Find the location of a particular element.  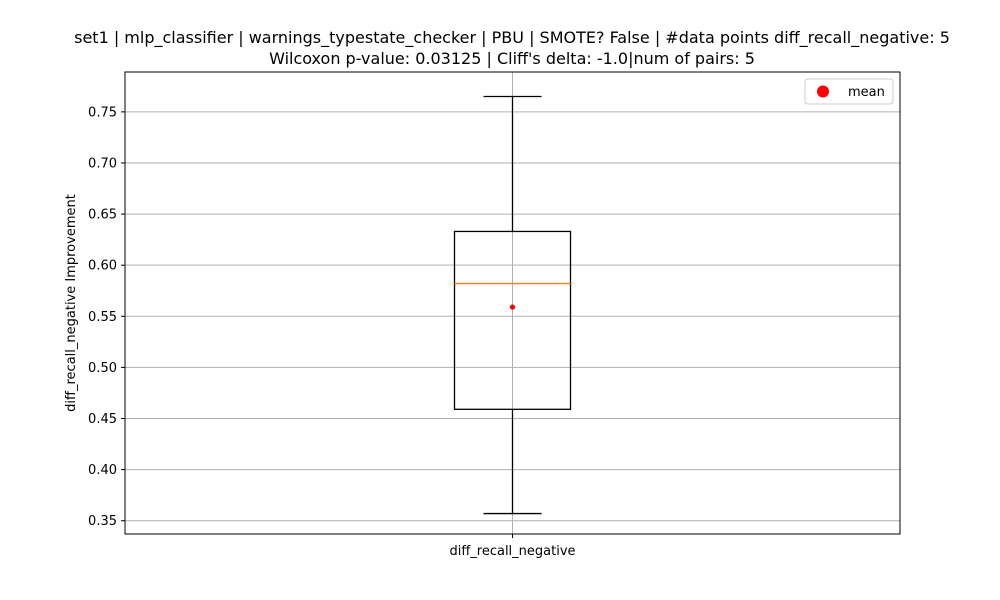

y-axis: 0.35 0.40 0.45 0.50 0.55 0.60 0.65 0.70 0.75 is located at coordinates (106, 317).